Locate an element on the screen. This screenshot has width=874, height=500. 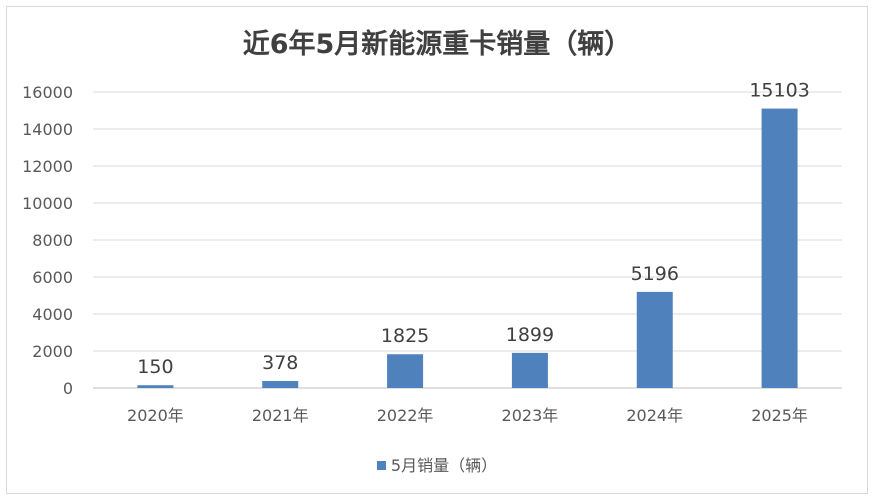
legend: 5月销量（辆） is located at coordinates (437, 464).